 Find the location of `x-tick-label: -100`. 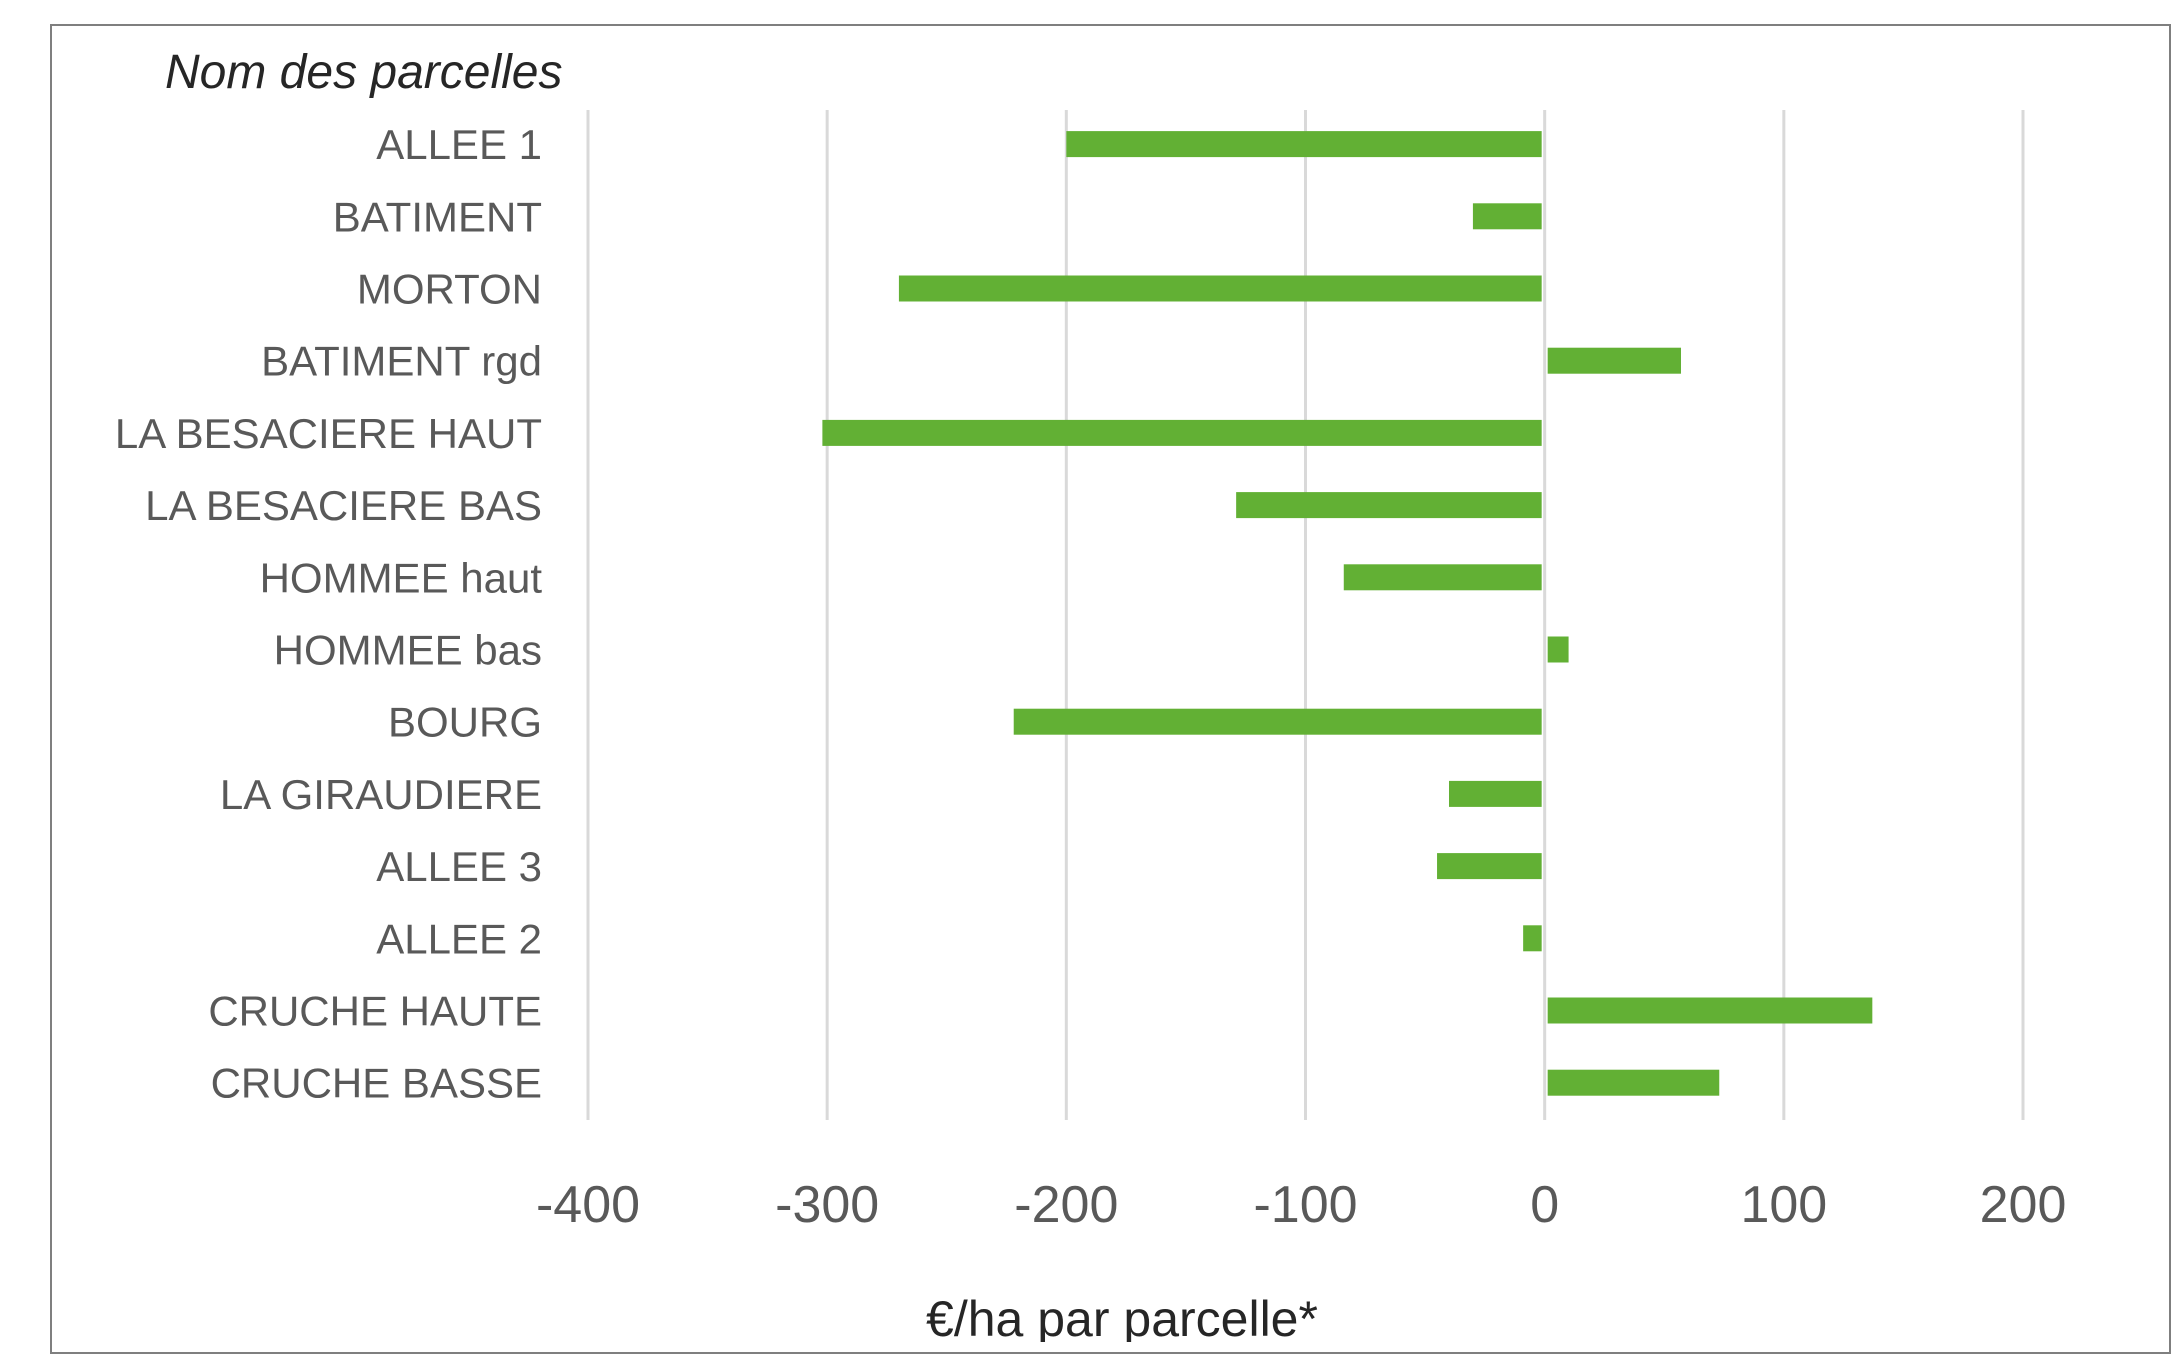

x-tick-label: -100 is located at coordinates (1305, 1205).